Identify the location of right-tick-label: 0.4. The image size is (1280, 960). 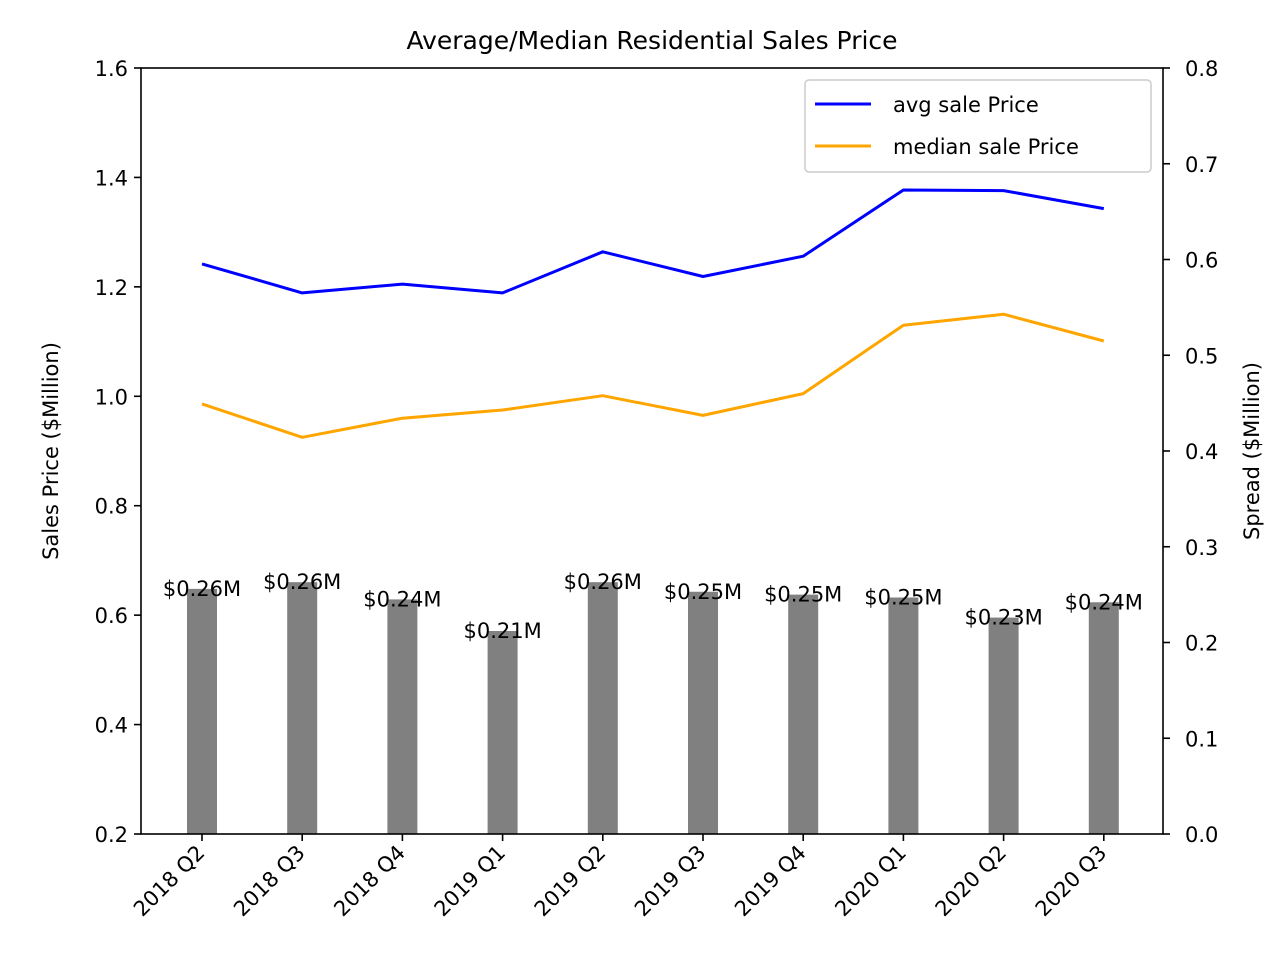
(1201, 452).